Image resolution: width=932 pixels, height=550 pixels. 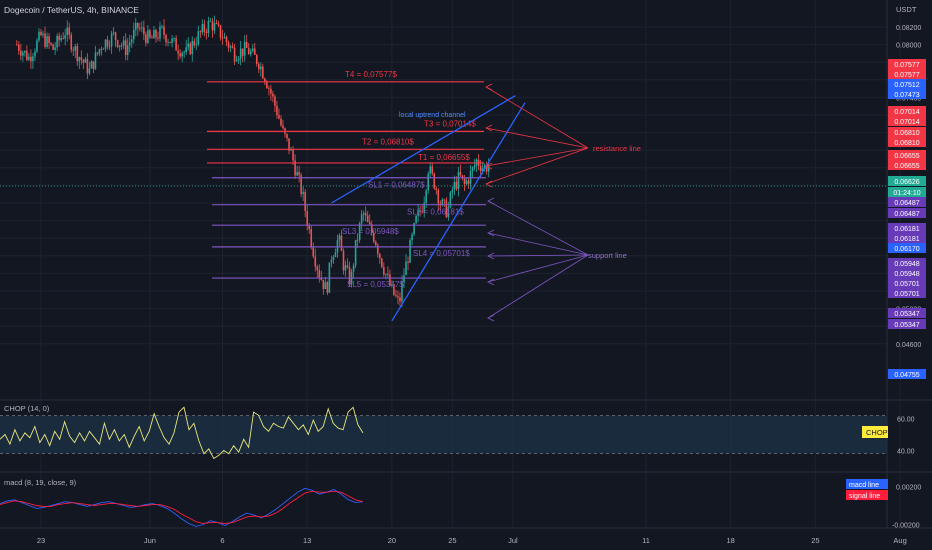 What do you see at coordinates (423, 149) in the screenshot?
I see `channel-upper-line` at bounding box center [423, 149].